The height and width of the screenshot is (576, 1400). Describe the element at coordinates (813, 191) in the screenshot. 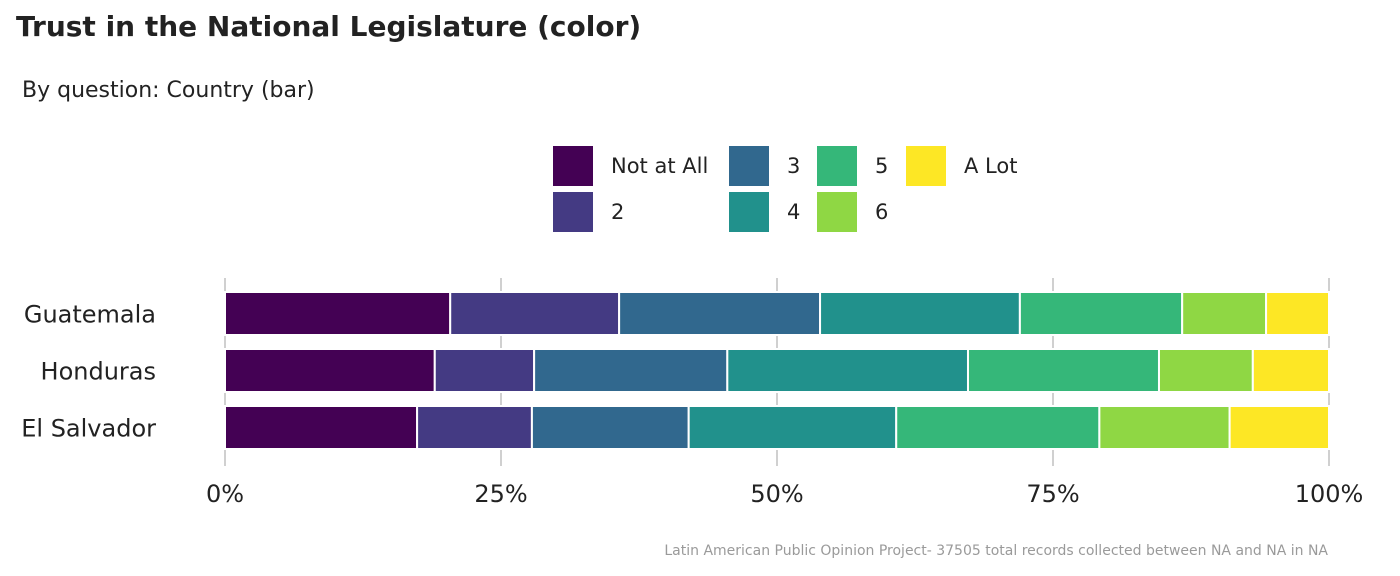

I see `legend: Not at All 2 3 4 5 6 A Lot` at that location.